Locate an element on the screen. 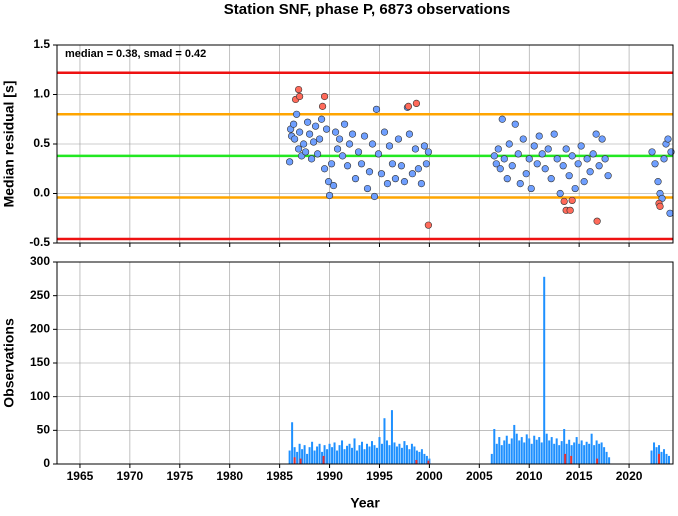 The image size is (678, 516). y-tick-label: -0.5 is located at coordinates (39, 242).